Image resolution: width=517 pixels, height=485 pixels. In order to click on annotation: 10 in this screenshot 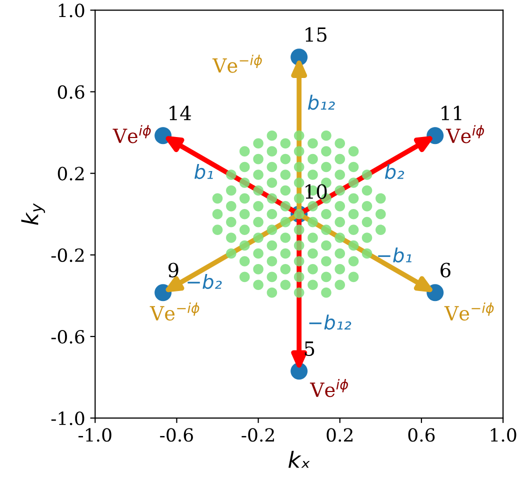, I will do `click(316, 191)`.